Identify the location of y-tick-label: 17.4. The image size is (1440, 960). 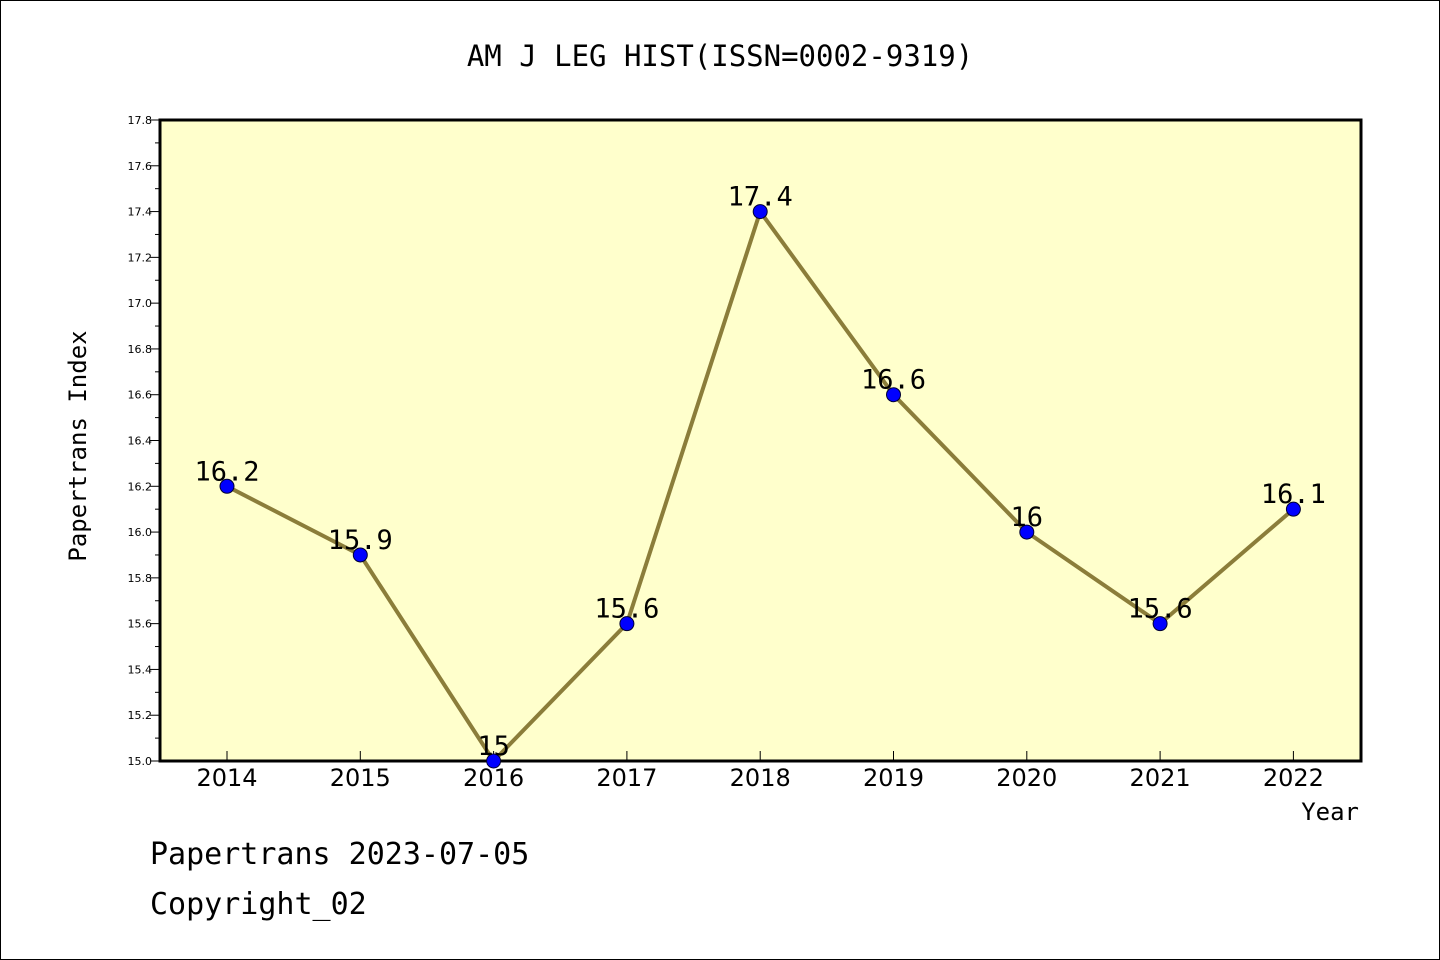
(140, 212).